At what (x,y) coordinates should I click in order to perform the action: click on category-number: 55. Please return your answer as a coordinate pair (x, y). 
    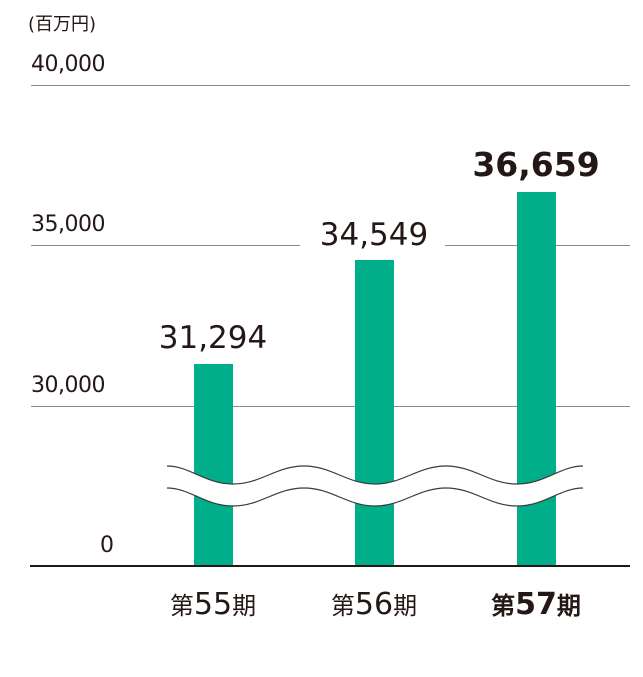
    Looking at the image, I should click on (213, 604).